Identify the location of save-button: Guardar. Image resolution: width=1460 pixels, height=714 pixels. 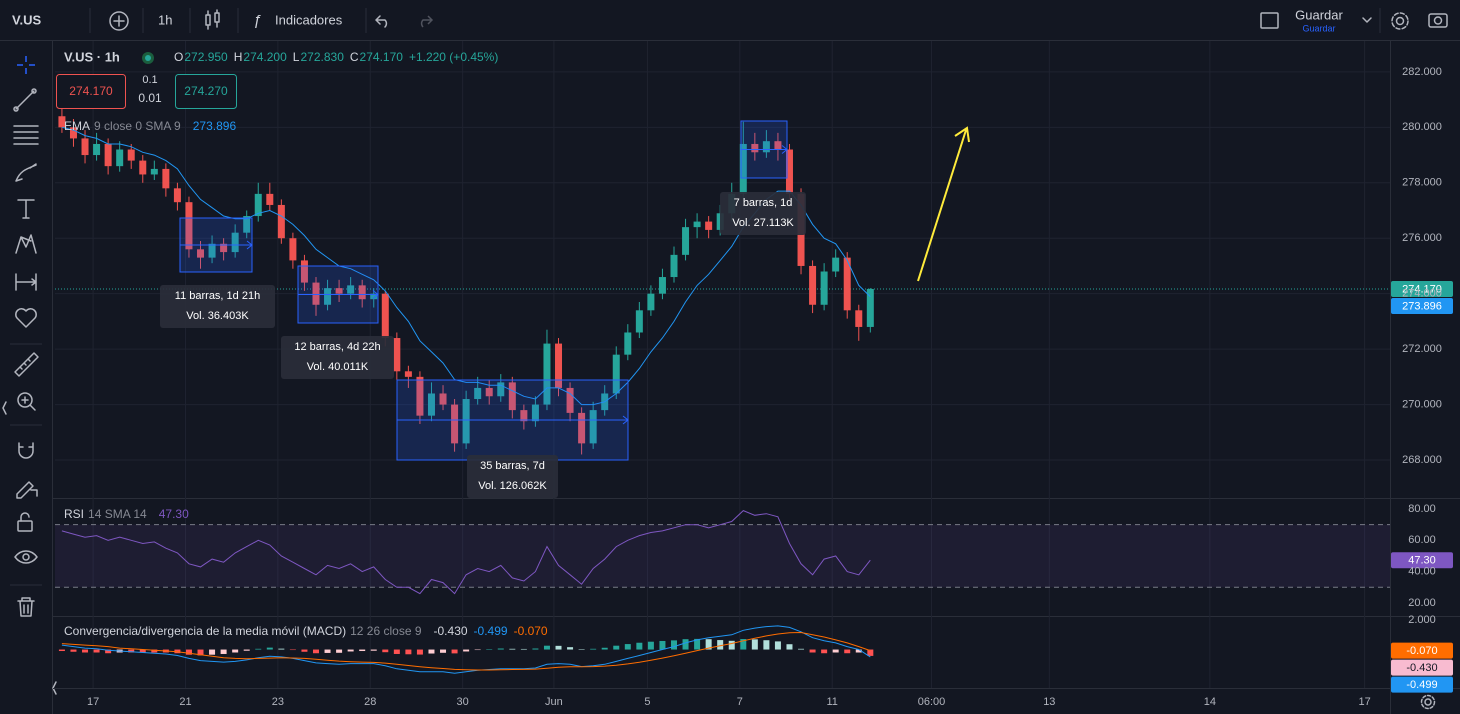
(1319, 14).